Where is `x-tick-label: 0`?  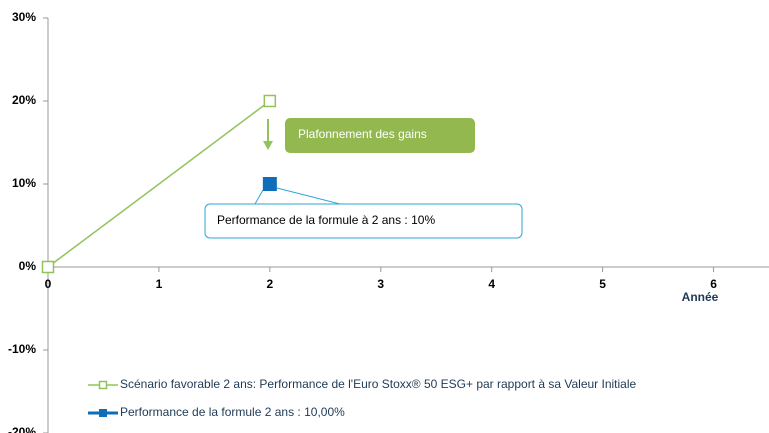
x-tick-label: 0 is located at coordinates (48, 284).